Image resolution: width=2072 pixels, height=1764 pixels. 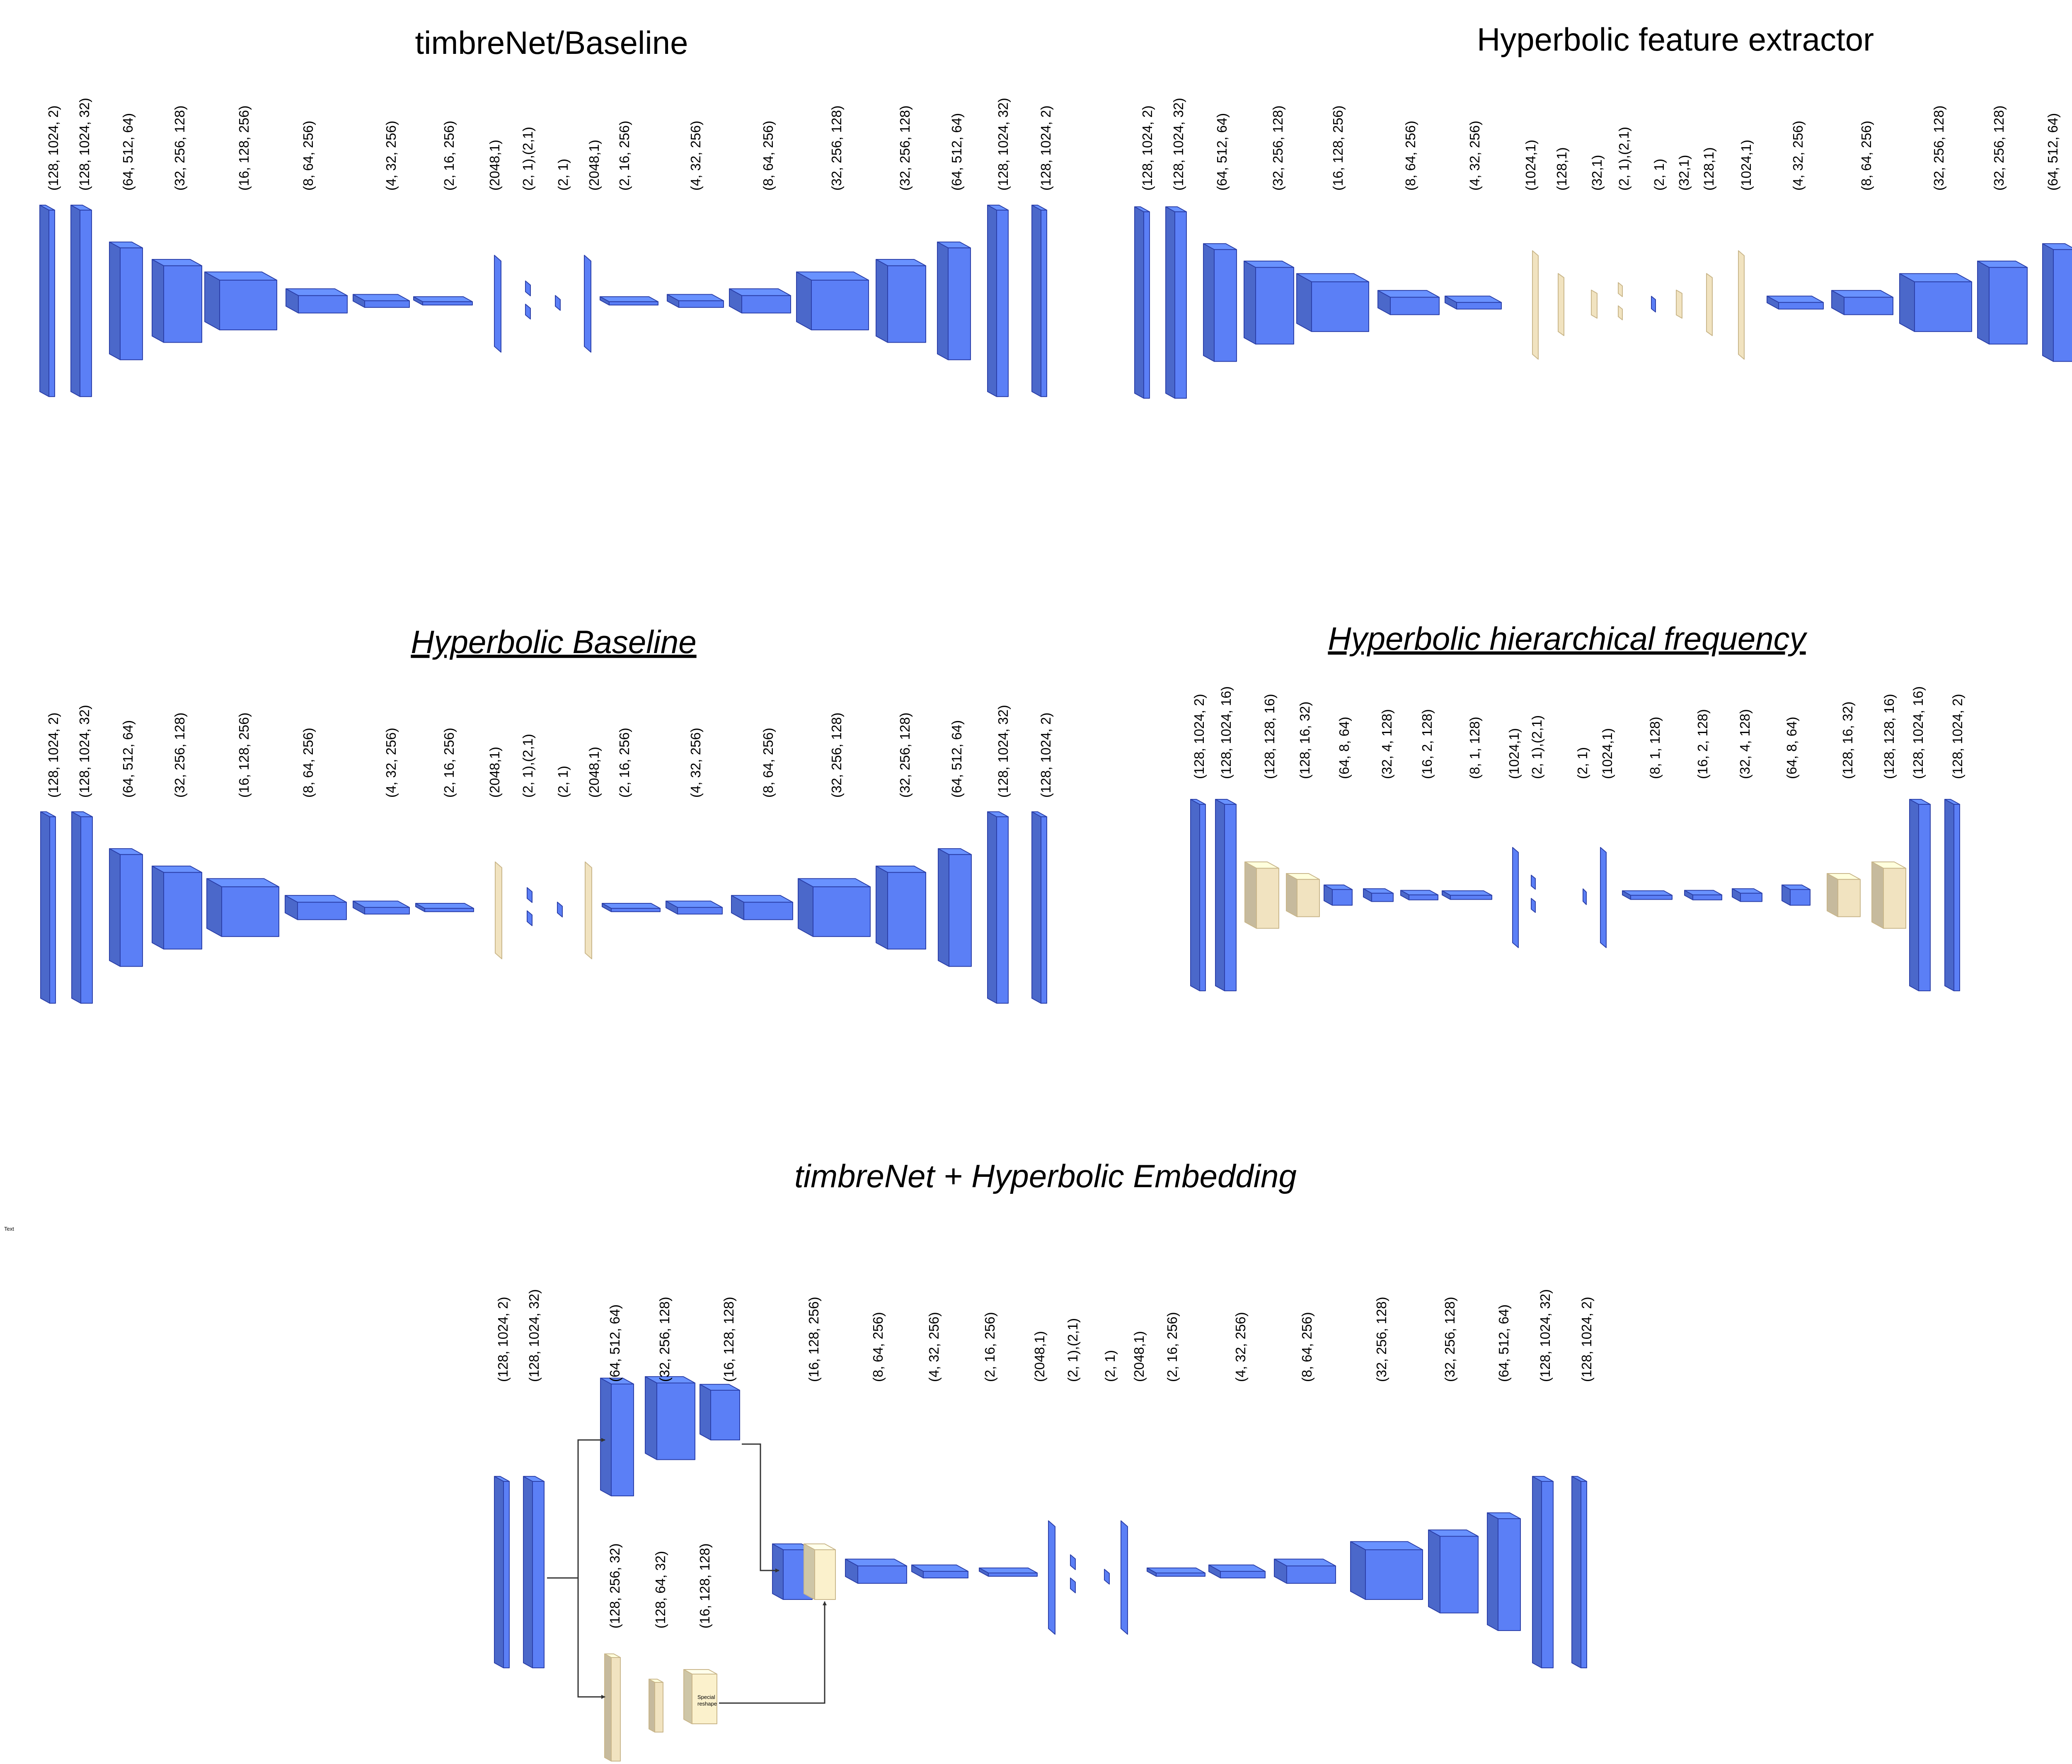 I want to click on d1-label-7: (2, 16, 256), so click(x=449, y=156).